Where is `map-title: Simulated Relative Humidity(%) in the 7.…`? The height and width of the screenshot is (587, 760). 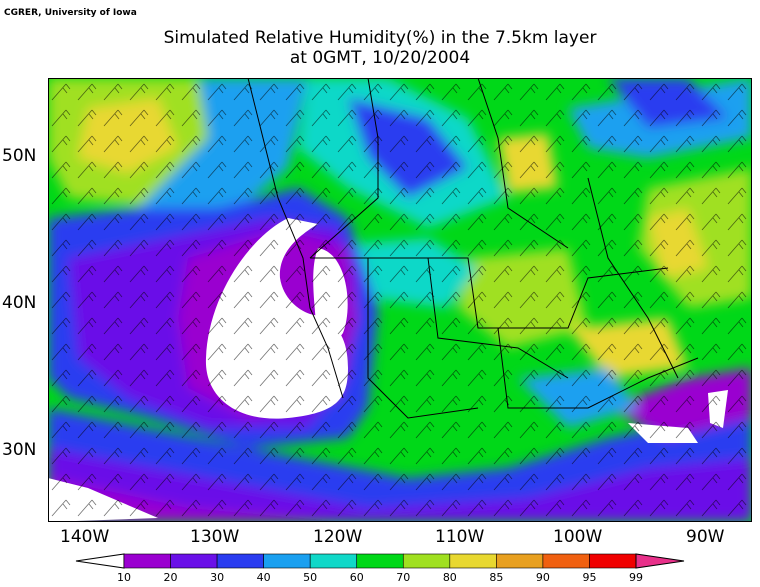 map-title: Simulated Relative Humidity(%) in the 7.… is located at coordinates (380, 38).